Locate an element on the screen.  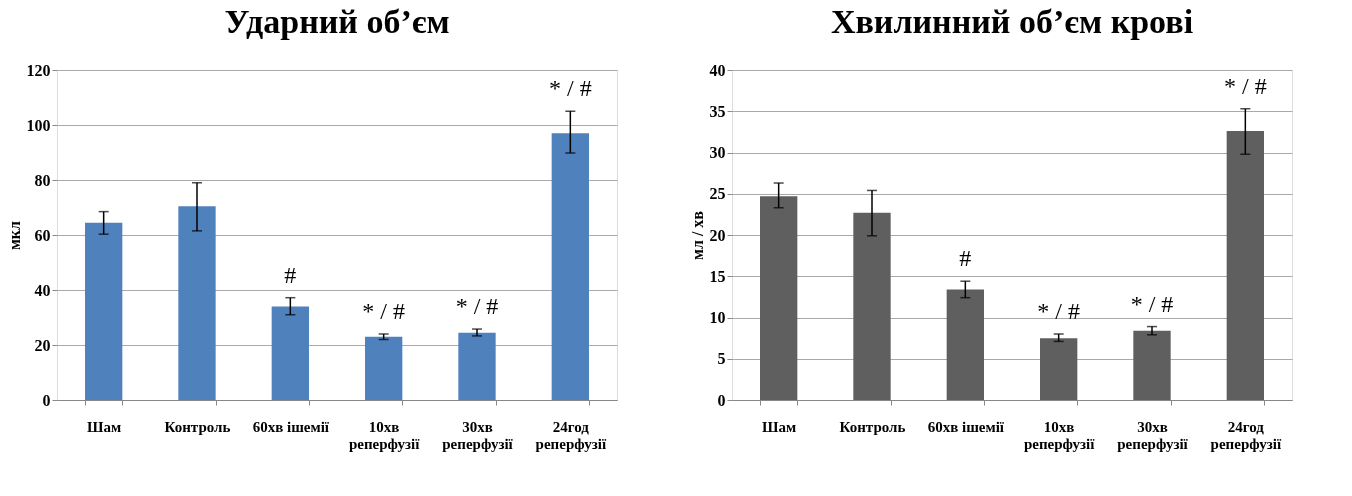
y-tick-label: 35 is located at coordinates (717, 111).